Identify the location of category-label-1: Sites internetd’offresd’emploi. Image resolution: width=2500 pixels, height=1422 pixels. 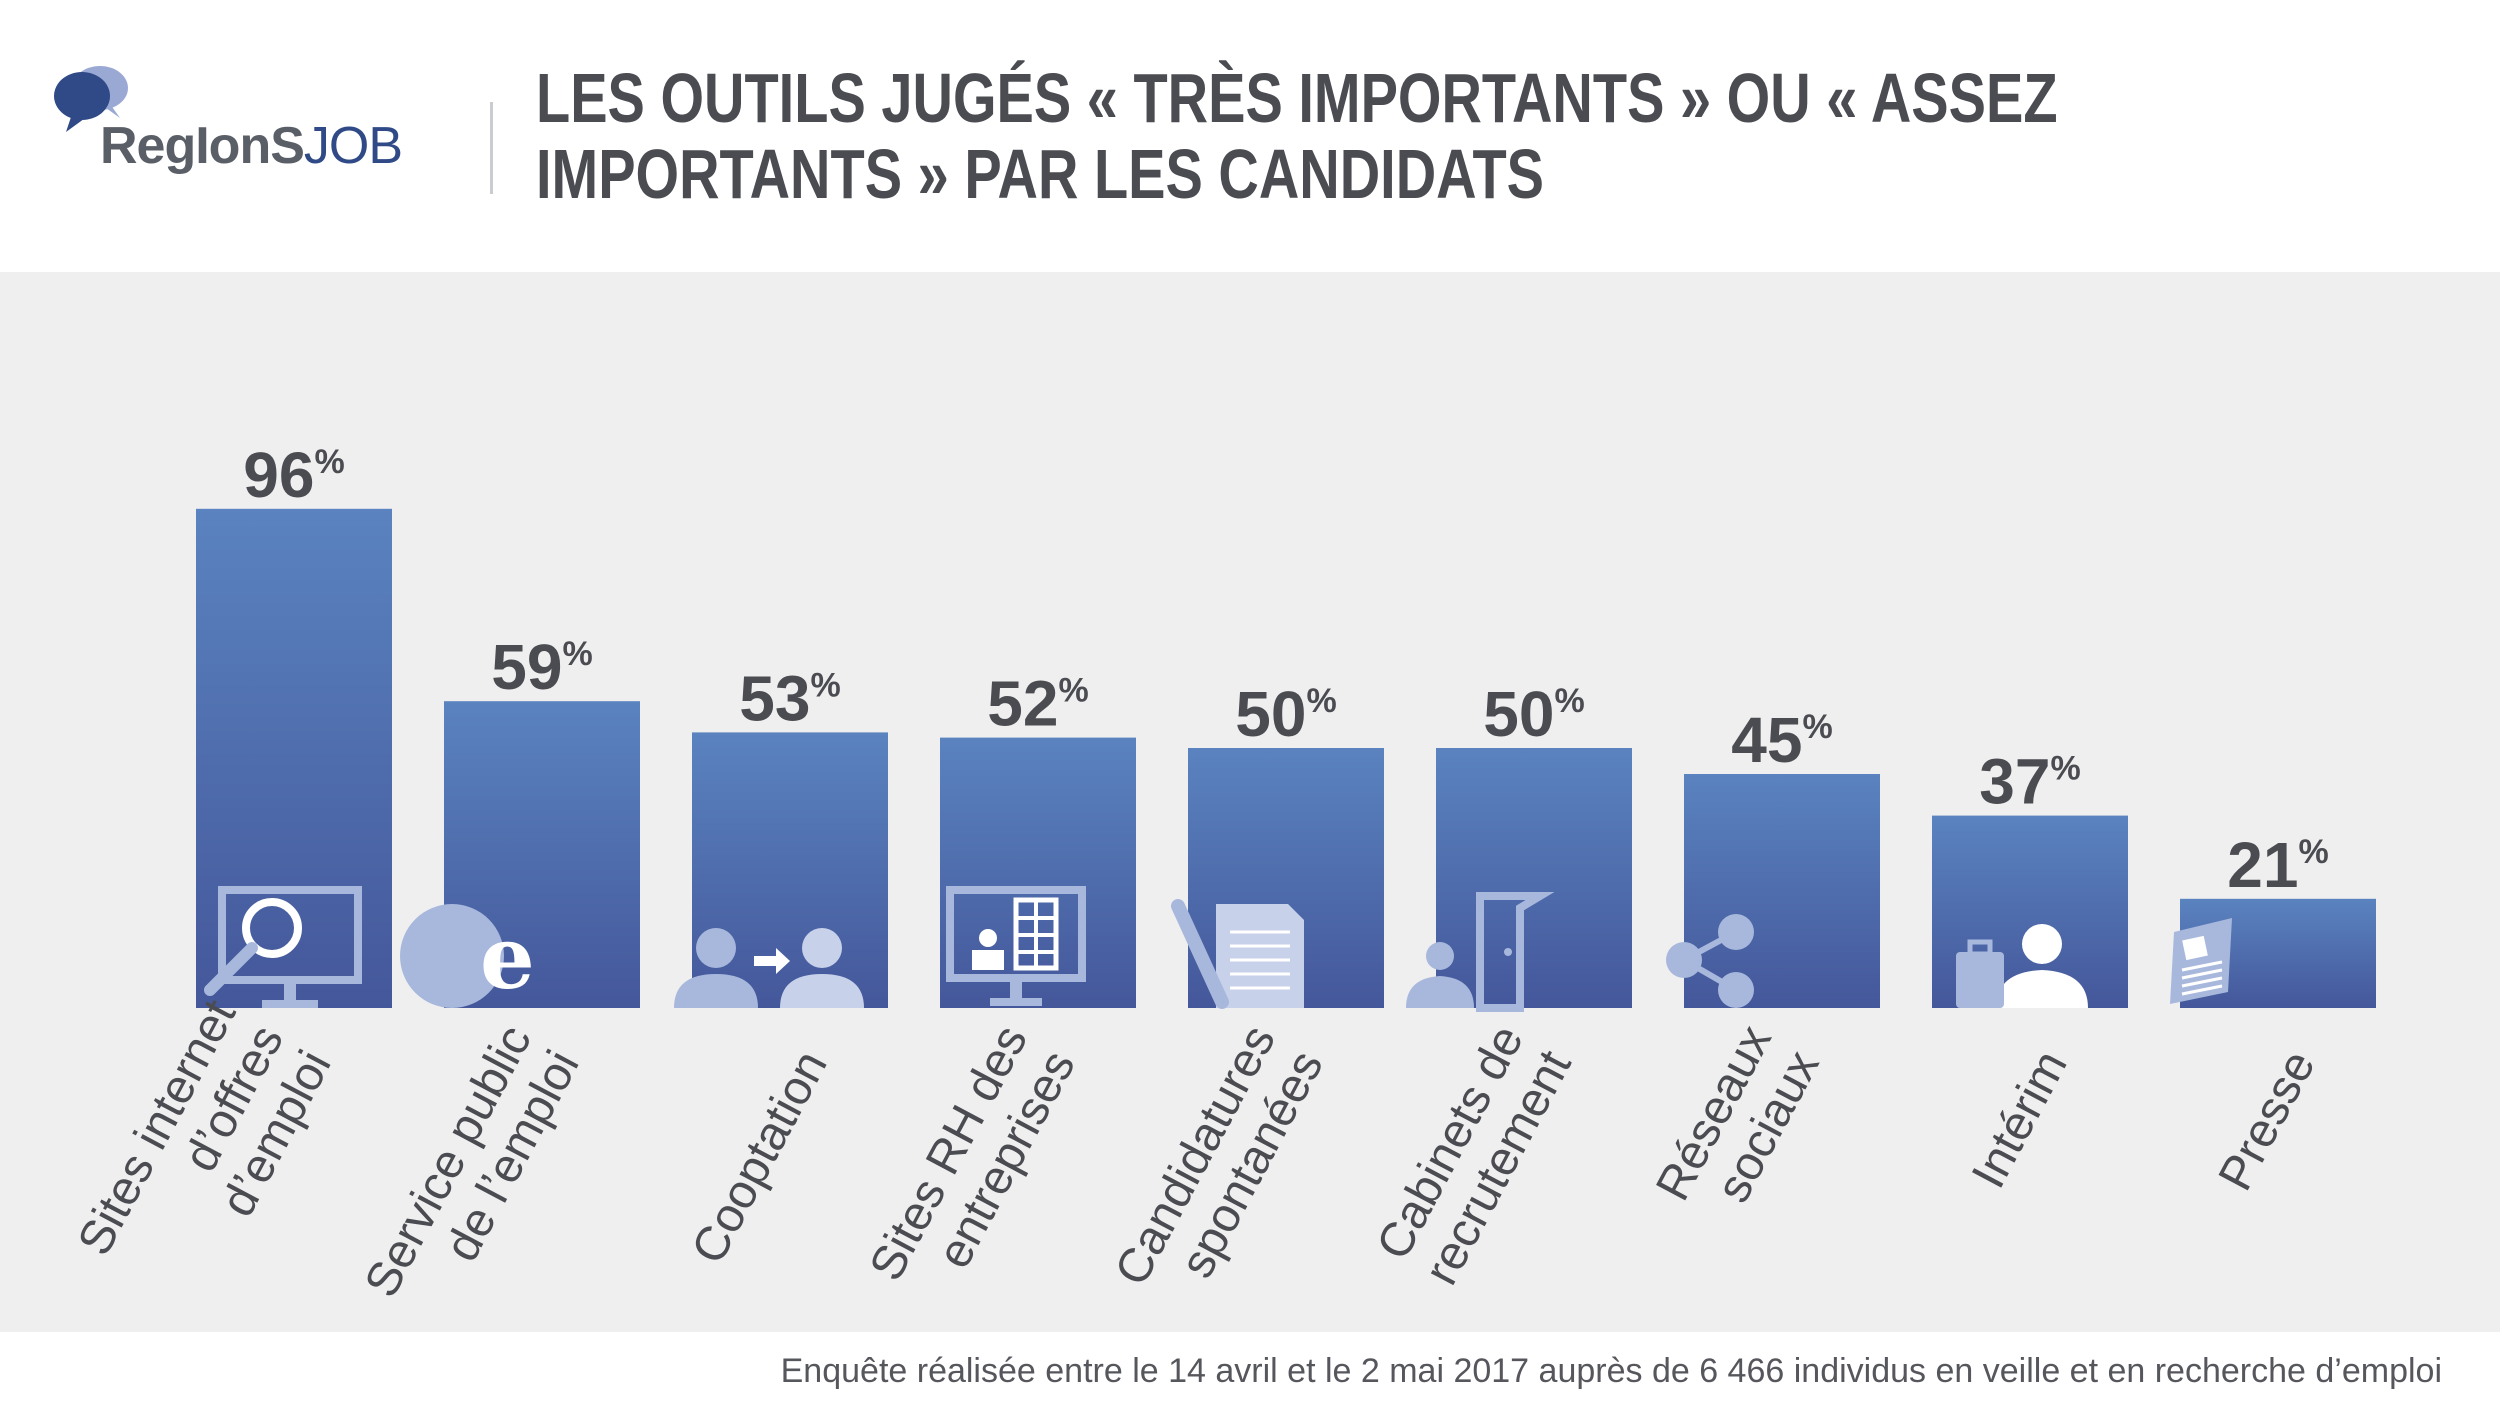
(205, 1153).